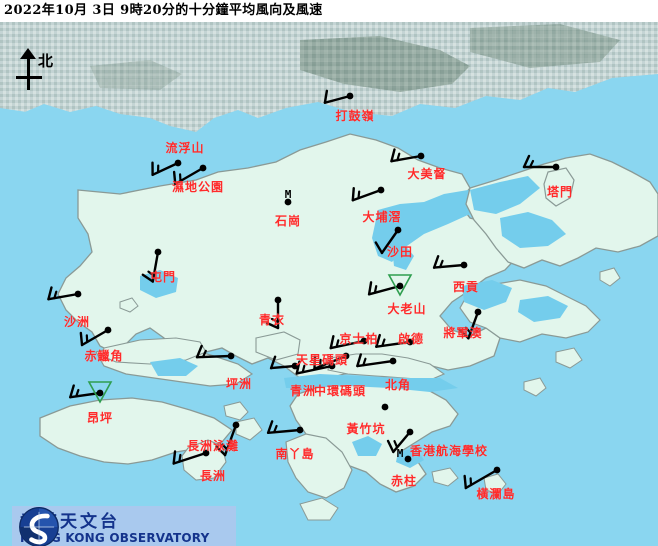 The image size is (658, 546). I want to click on wind-station-tai-po-kau, so click(368, 194).